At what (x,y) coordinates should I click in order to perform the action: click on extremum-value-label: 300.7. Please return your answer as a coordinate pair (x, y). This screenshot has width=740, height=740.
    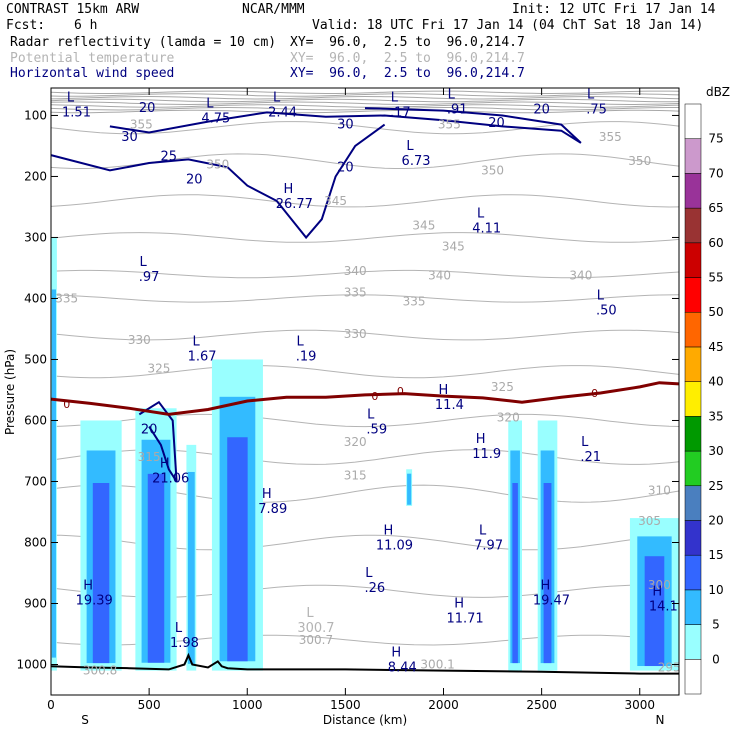
    Looking at the image, I should click on (315, 628).